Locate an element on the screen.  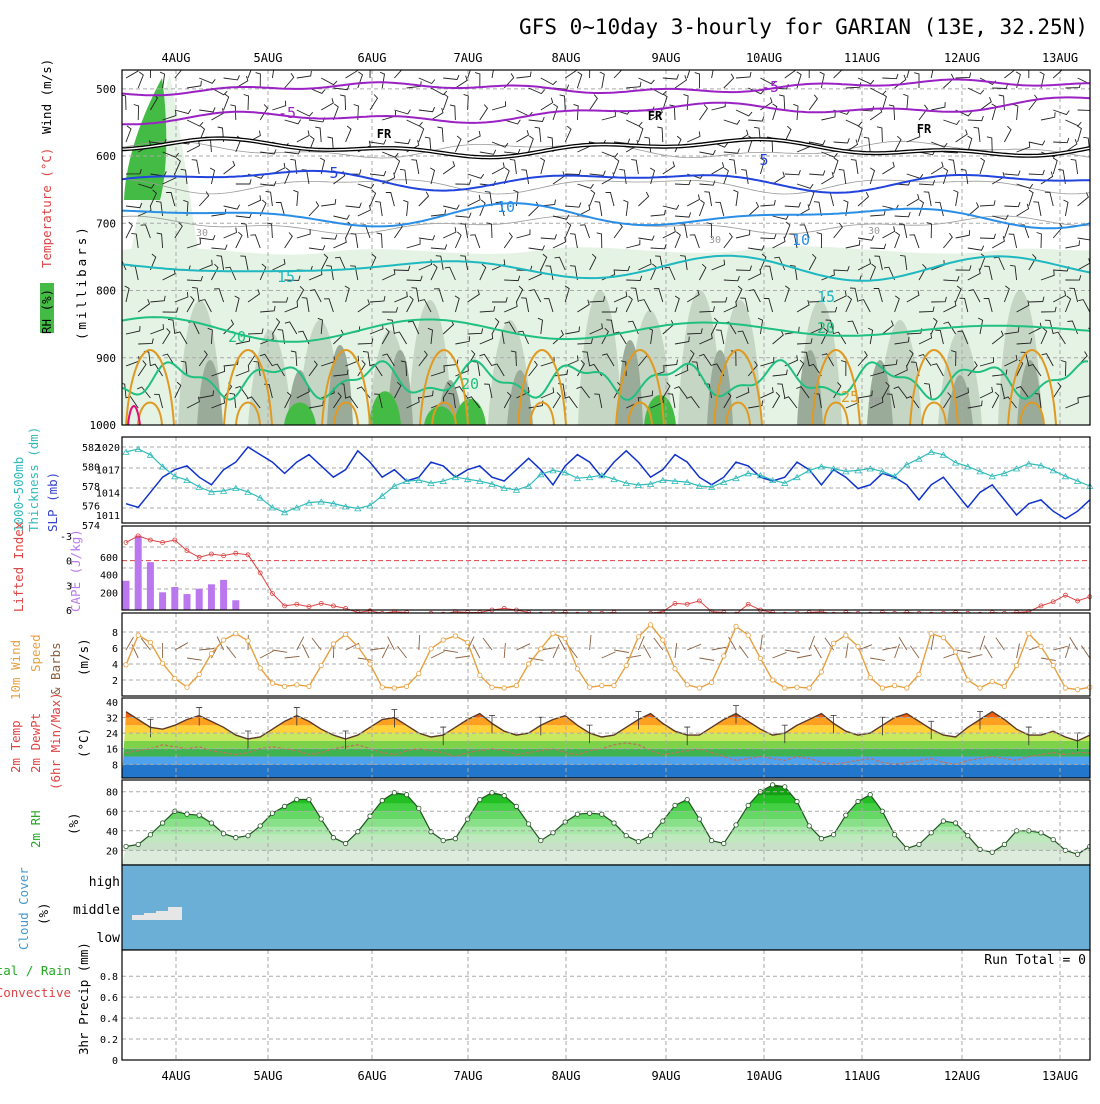
date-label-bottom: 6AUG is located at coordinates (372, 1076).